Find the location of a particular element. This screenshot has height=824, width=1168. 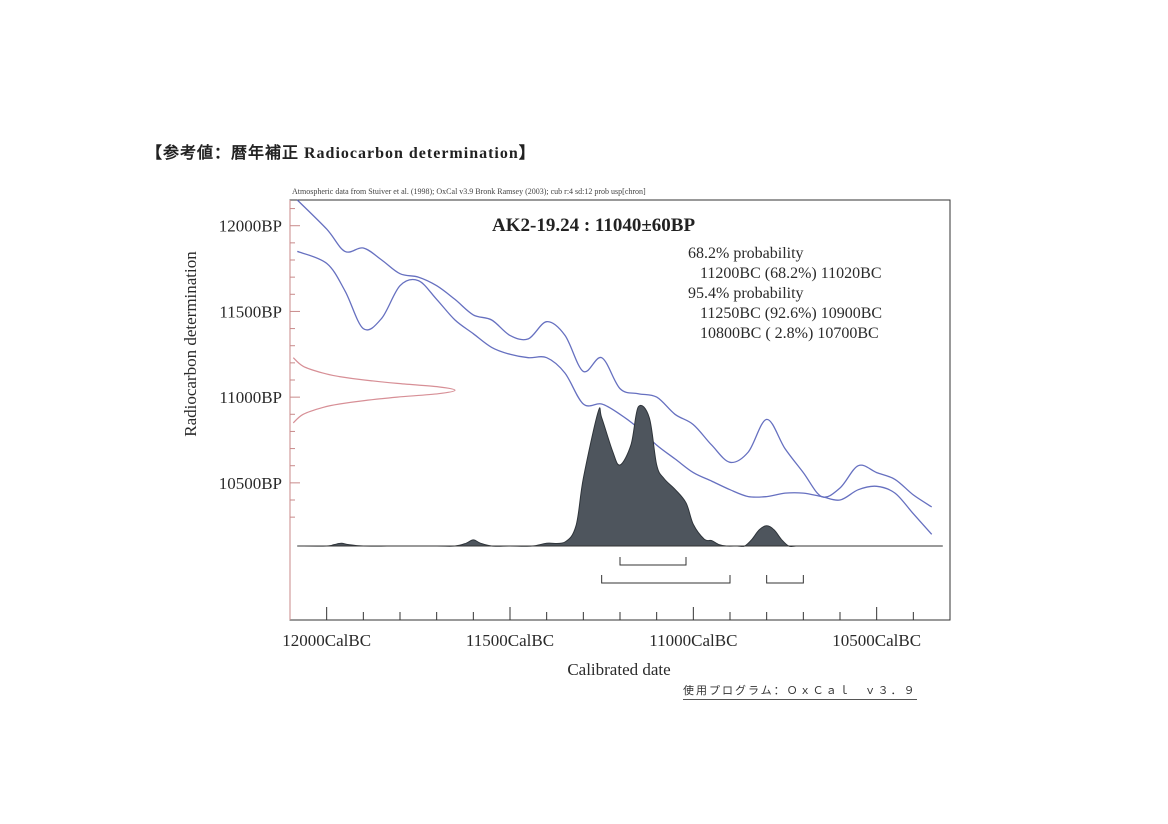

x-tick-label: 11500CalBC is located at coordinates (510, 640).